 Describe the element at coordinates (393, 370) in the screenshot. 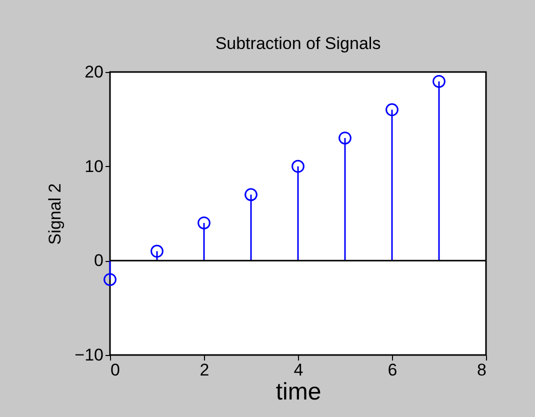

I see `x-tick-label: 6` at that location.